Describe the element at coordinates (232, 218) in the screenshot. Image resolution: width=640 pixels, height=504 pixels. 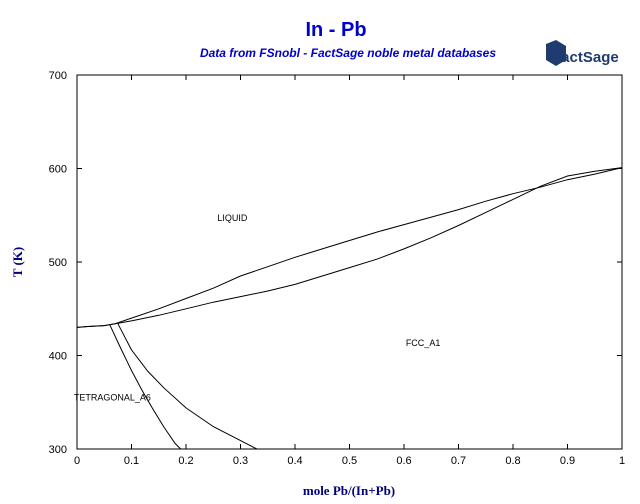
I see `phase-label: LIQUID` at that location.